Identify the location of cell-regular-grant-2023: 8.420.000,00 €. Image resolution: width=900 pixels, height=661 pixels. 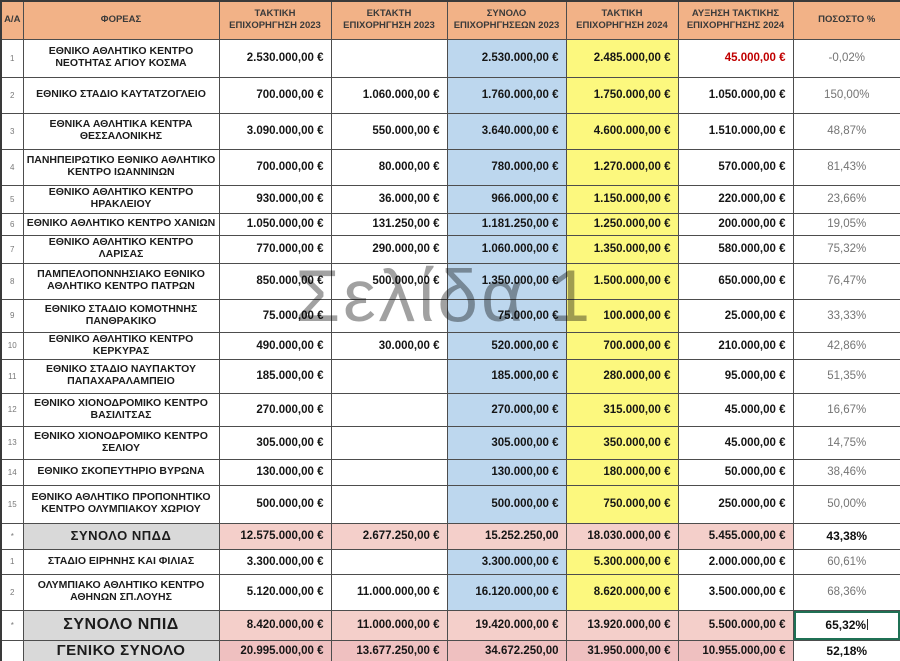
(275, 625).